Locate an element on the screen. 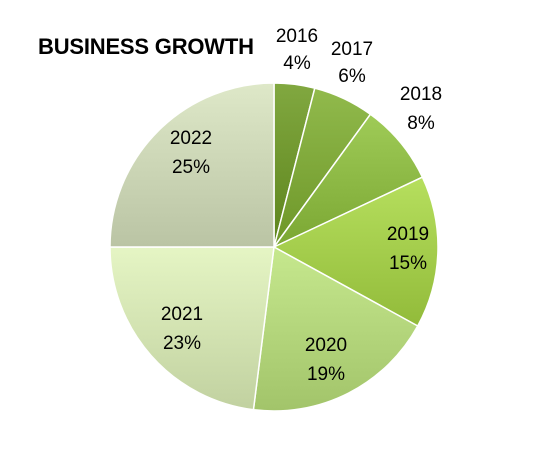 This screenshot has height=474, width=542. slice-category-label: 2022 is located at coordinates (191, 138).